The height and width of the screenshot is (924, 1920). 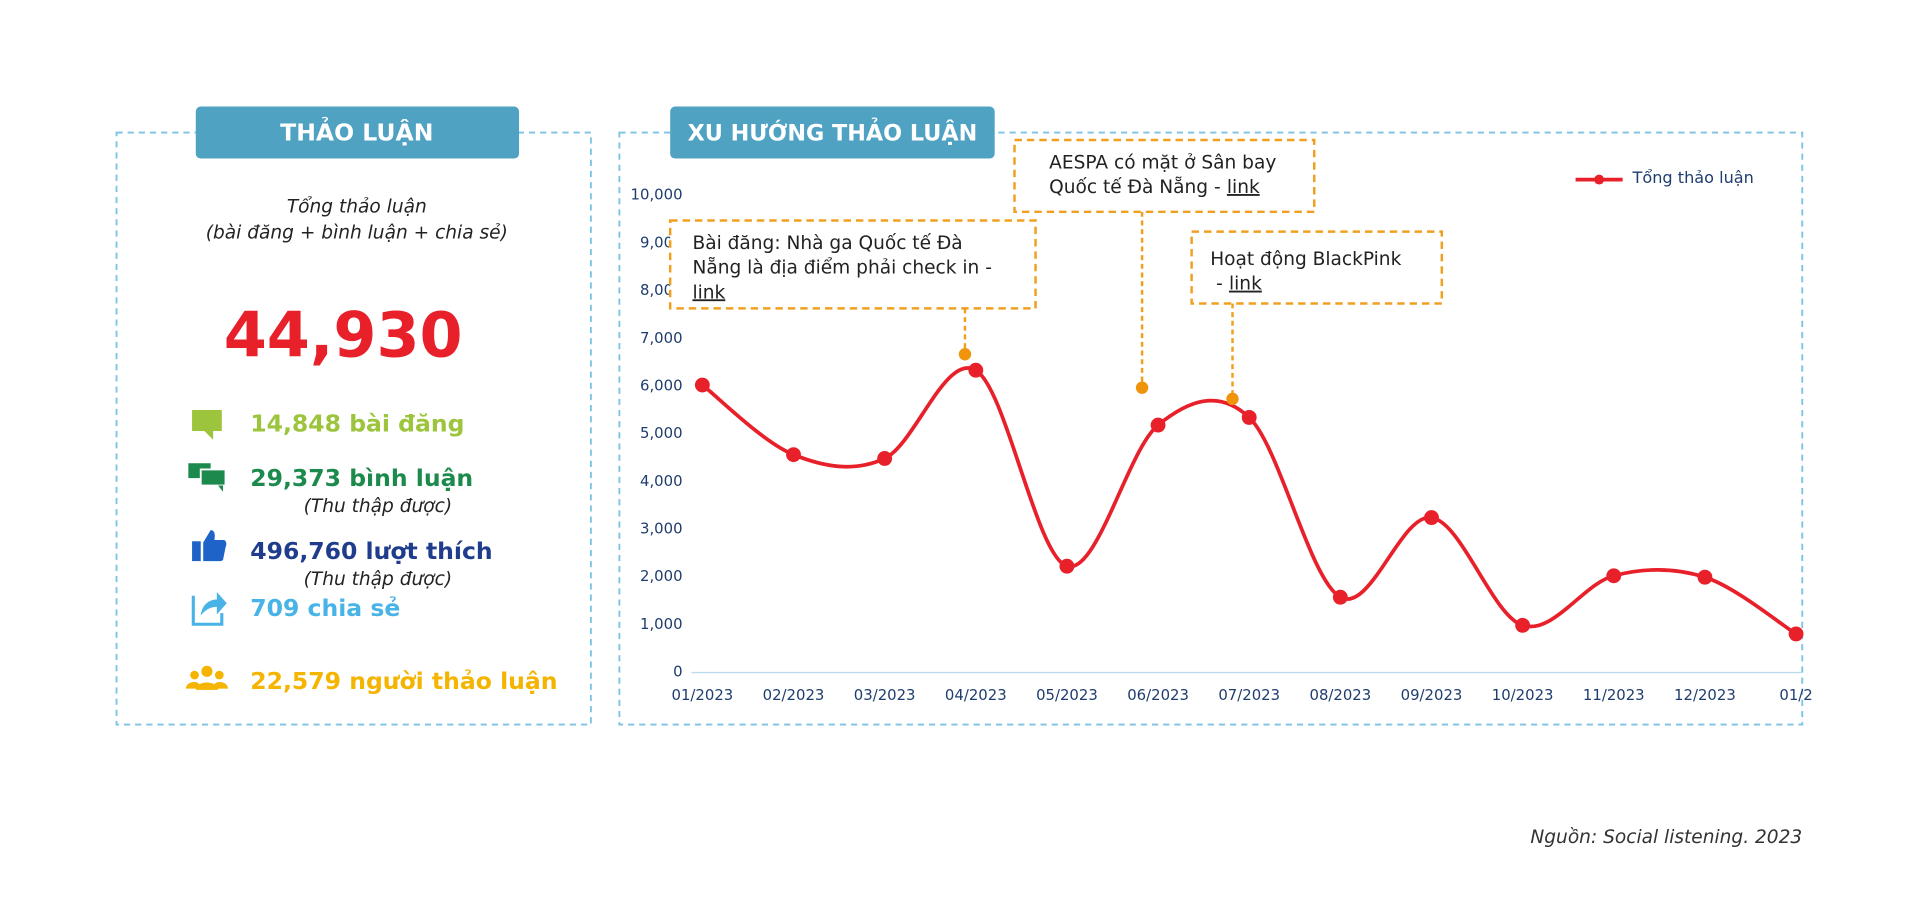 What do you see at coordinates (1305, 258) in the screenshot?
I see `annotation-line: Hoạt động BlackPink` at bounding box center [1305, 258].